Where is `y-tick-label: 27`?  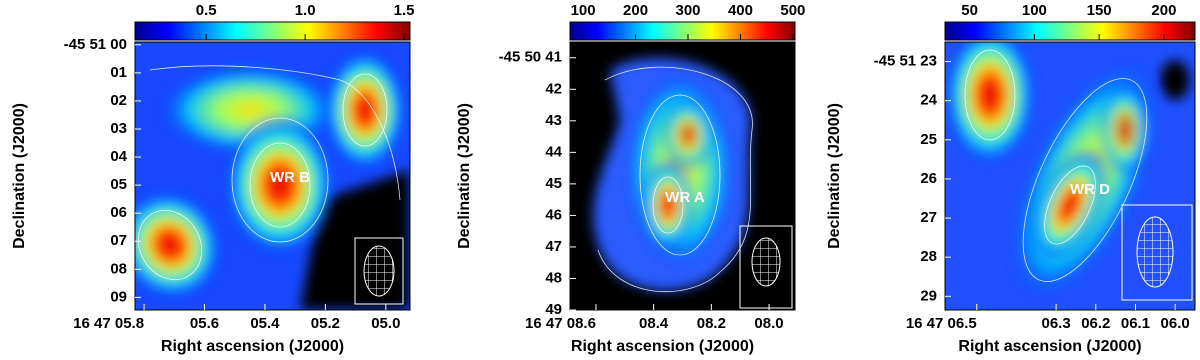 y-tick-label: 27 is located at coordinates (928, 217).